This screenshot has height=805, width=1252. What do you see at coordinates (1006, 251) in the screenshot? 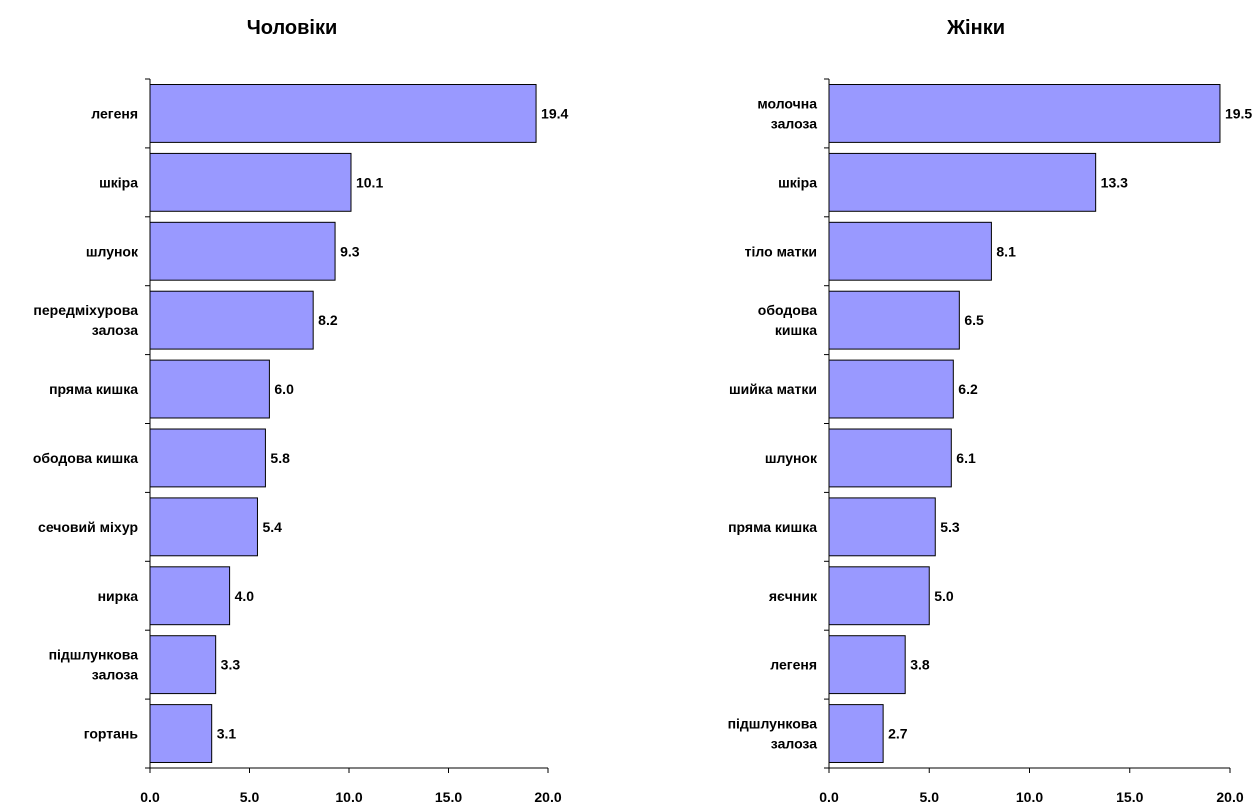
I see `value-label-women: 8.1` at bounding box center [1006, 251].